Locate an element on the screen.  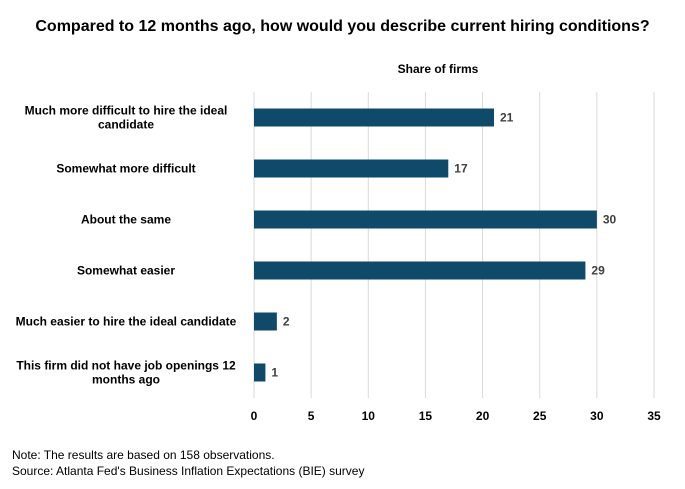
category-label: About the same is located at coordinates (126, 220).